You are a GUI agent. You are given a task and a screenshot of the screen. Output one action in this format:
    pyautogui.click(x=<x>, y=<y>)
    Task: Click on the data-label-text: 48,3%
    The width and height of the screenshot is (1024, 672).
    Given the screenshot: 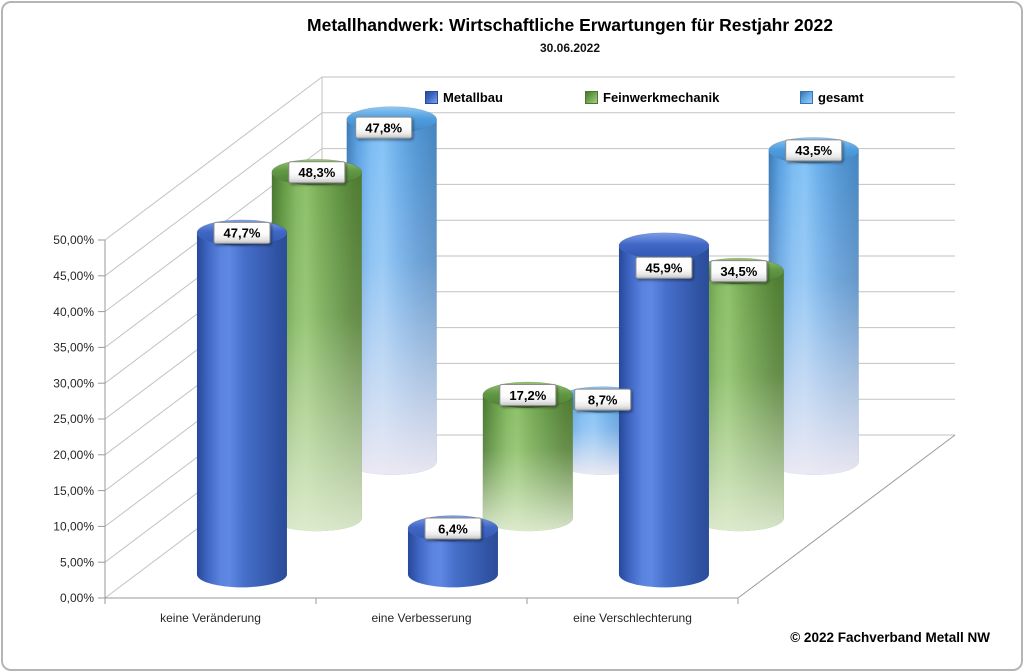 What is the action you would take?
    pyautogui.click(x=316, y=172)
    